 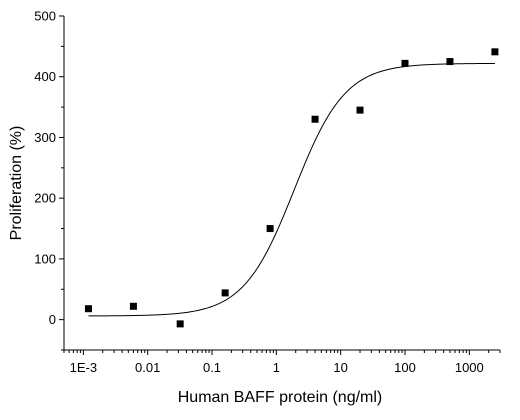 What do you see at coordinates (280, 397) in the screenshot?
I see `x-axis-title: Human BAFF protein (ng/ml)` at bounding box center [280, 397].